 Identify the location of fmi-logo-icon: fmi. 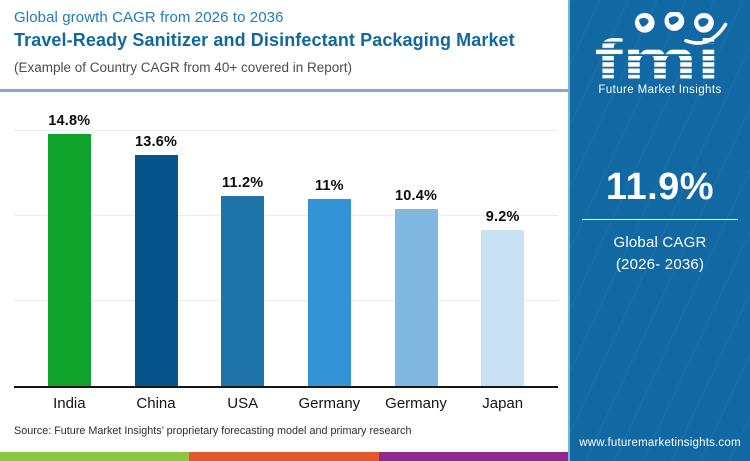
(661, 47).